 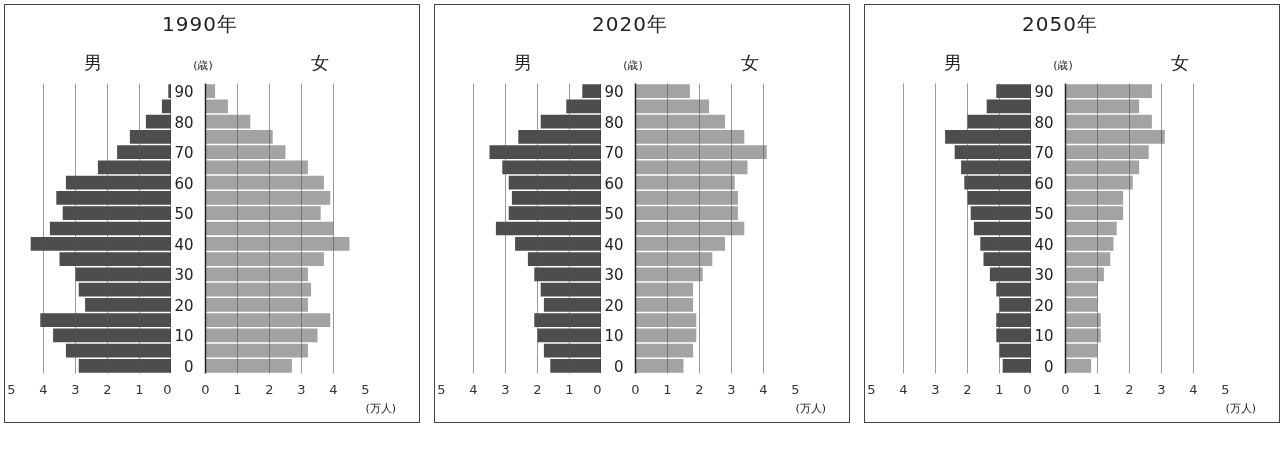 What do you see at coordinates (630, 24) in the screenshot?
I see `chart-title: 2020年` at bounding box center [630, 24].